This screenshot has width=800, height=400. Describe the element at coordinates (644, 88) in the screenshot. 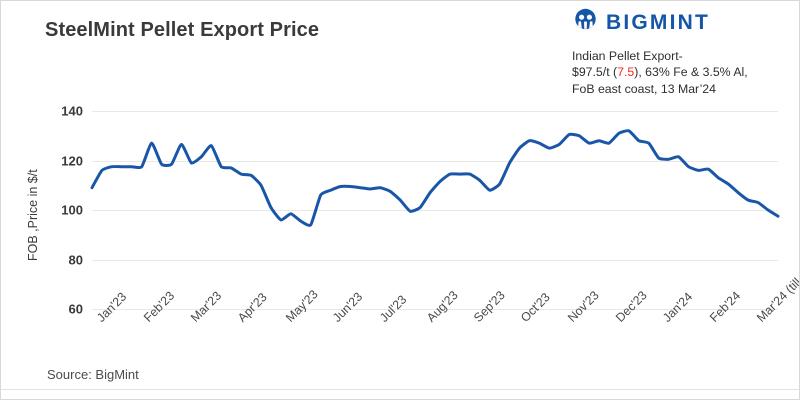

I see `annotation-line-3: FoB east coast, 13 Mar’24` at that location.